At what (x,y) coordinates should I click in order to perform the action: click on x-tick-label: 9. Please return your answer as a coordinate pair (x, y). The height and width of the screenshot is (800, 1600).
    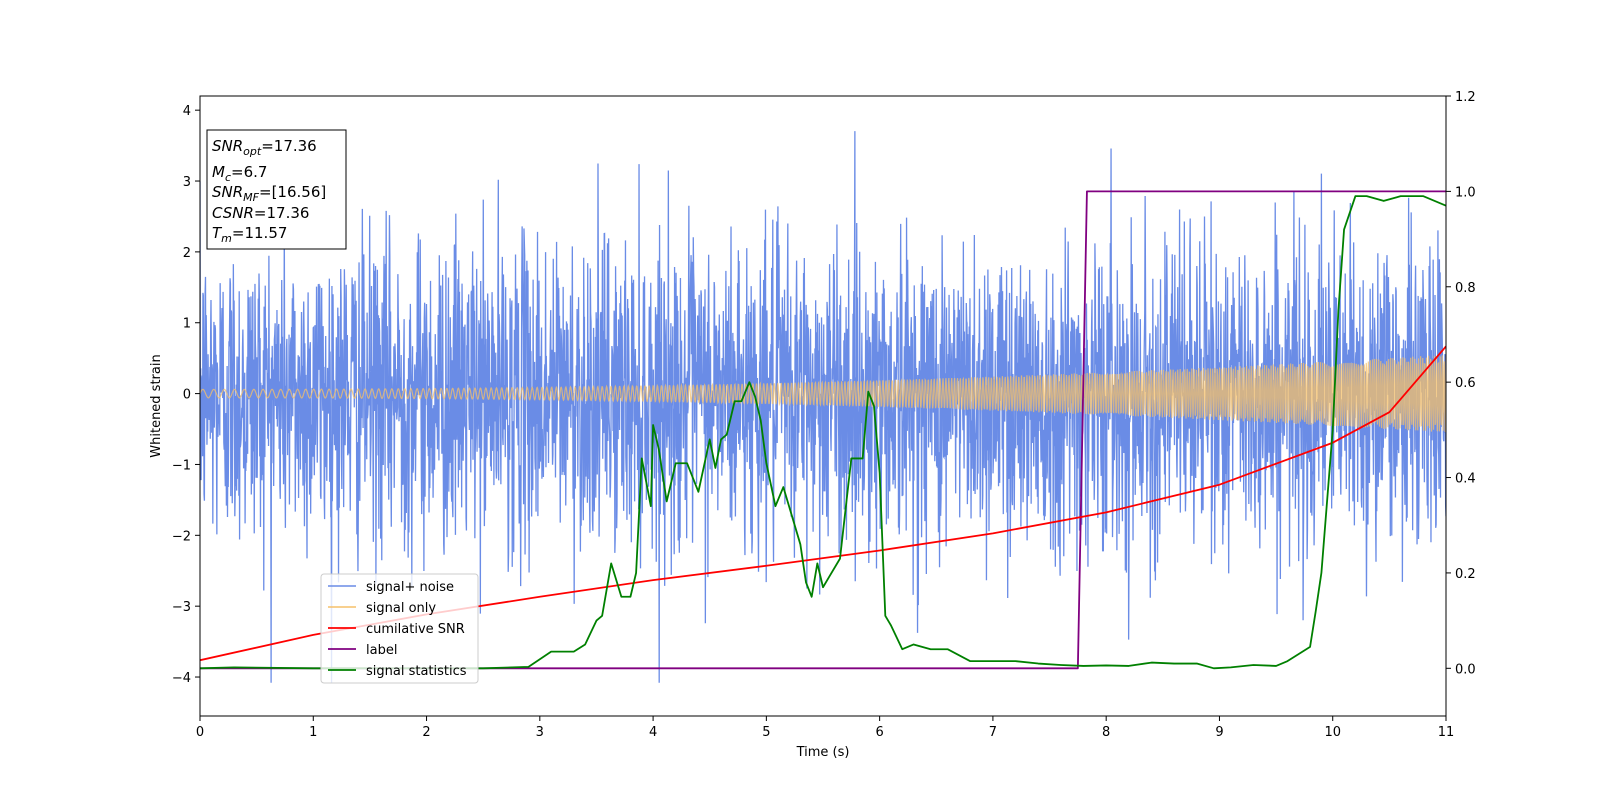
    Looking at the image, I should click on (1219, 732).